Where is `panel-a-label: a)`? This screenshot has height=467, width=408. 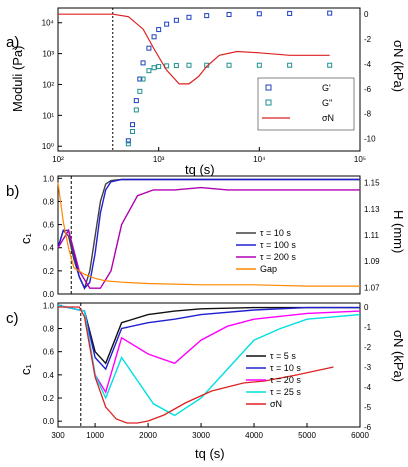
panel-a-label: a) is located at coordinates (12, 42).